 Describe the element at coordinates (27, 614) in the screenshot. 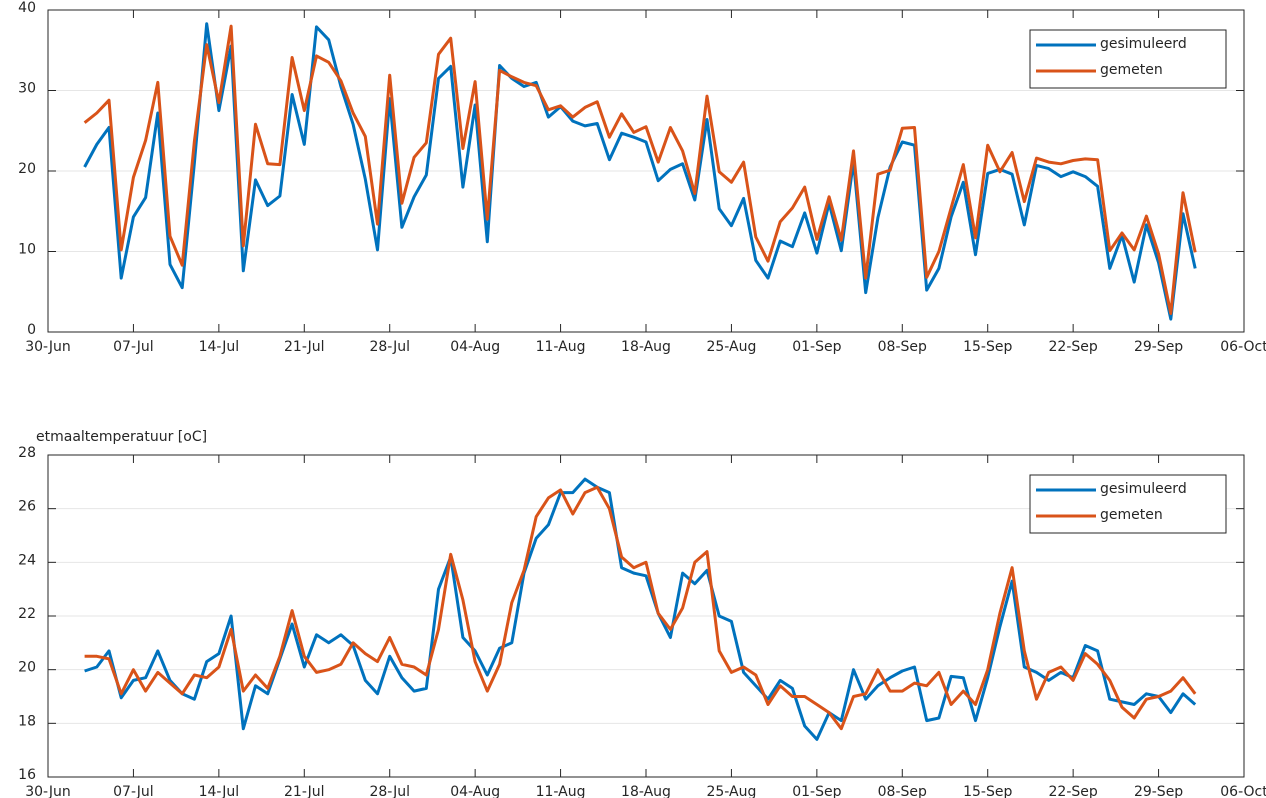

I see `y-tick-label: 22` at that location.